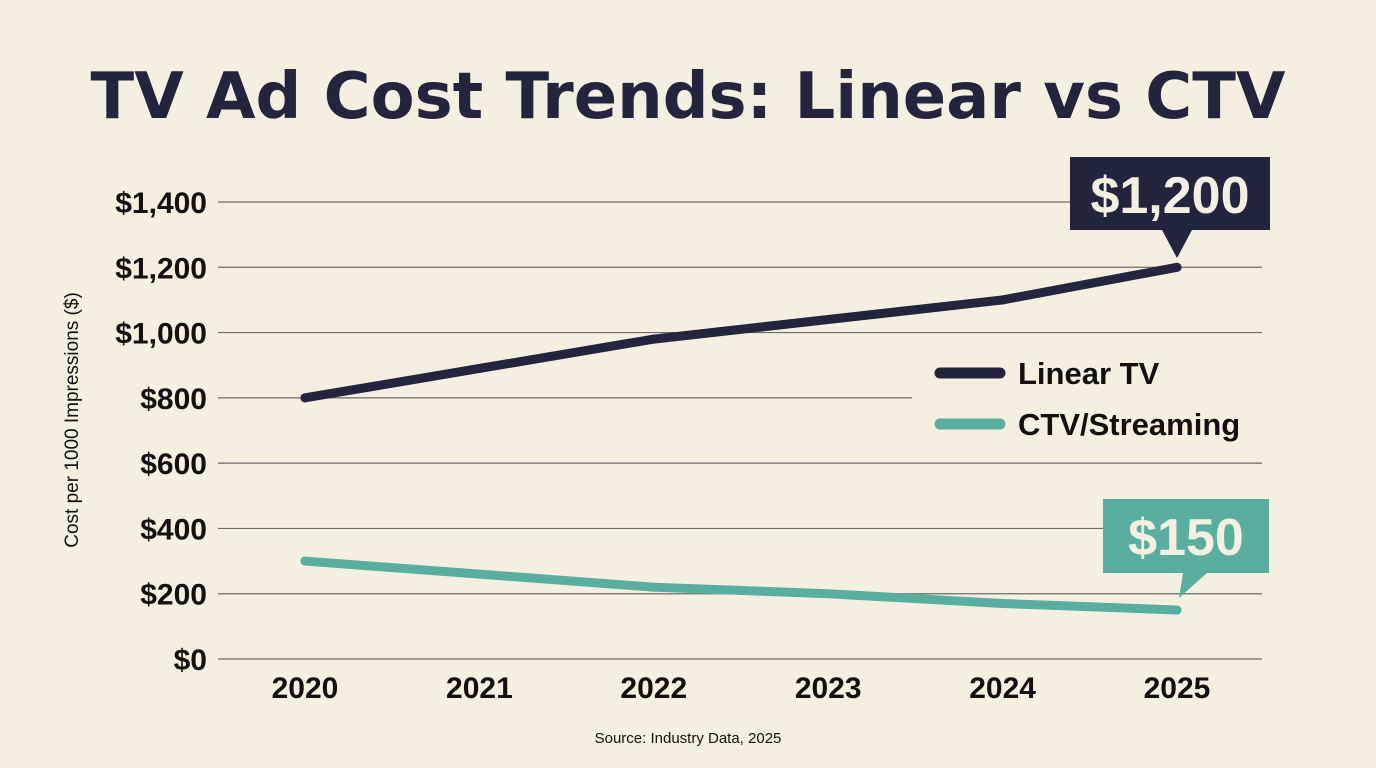  Describe the element at coordinates (173, 464) in the screenshot. I see `y-tick-label: $600` at that location.